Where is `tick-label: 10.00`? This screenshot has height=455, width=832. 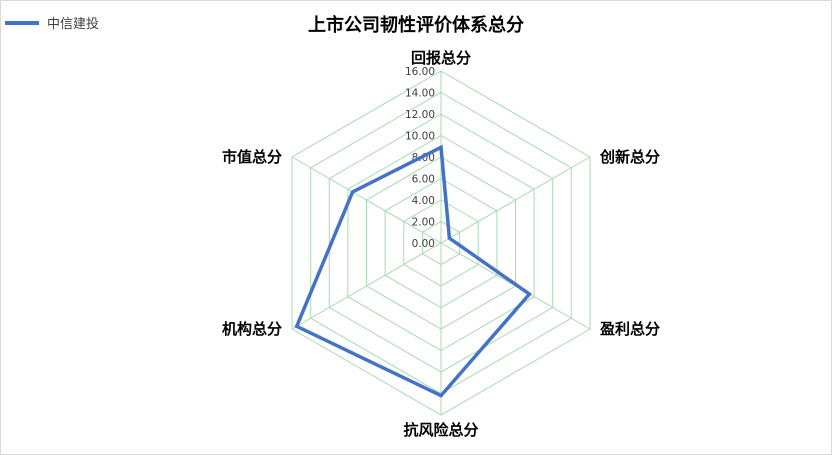 tick-label: 10.00 is located at coordinates (420, 137).